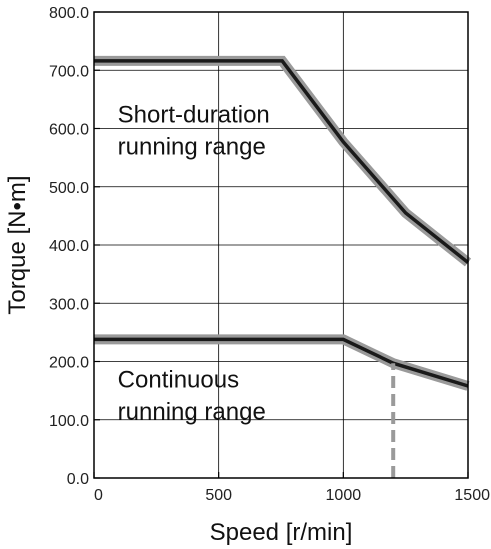  I want to click on region-label: Short-duration, so click(194, 115).